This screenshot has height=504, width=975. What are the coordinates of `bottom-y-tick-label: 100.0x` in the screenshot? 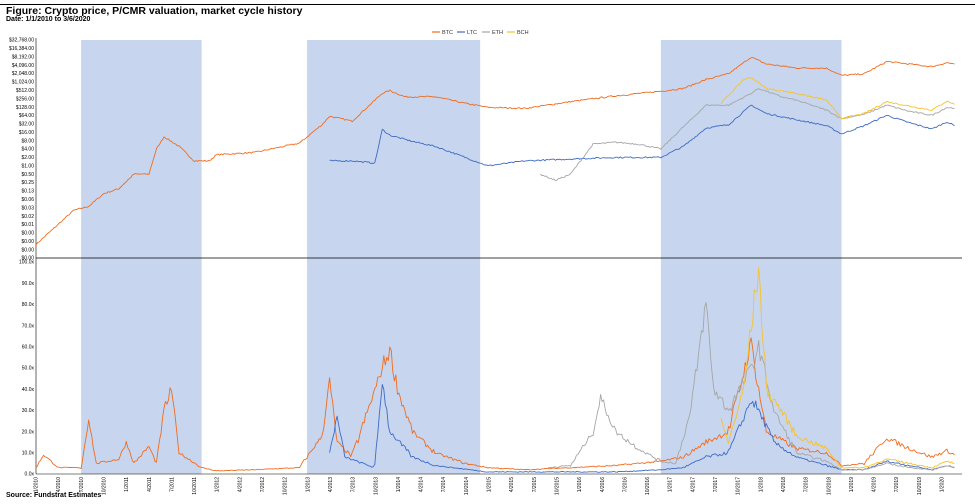 It's located at (27, 263).